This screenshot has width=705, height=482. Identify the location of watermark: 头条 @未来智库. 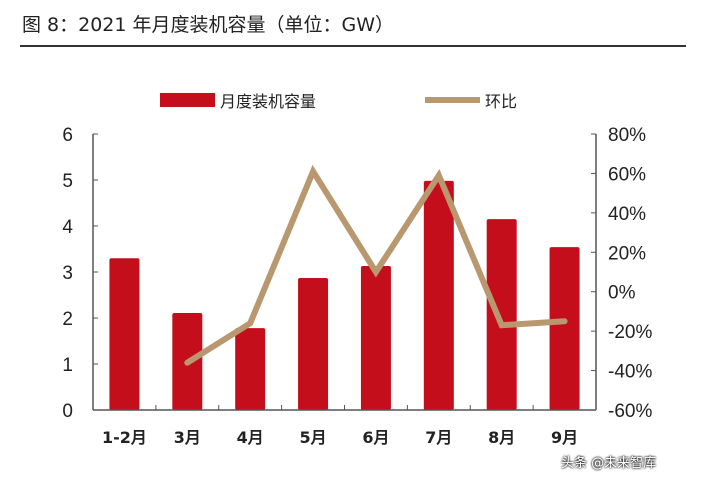
(609, 463).